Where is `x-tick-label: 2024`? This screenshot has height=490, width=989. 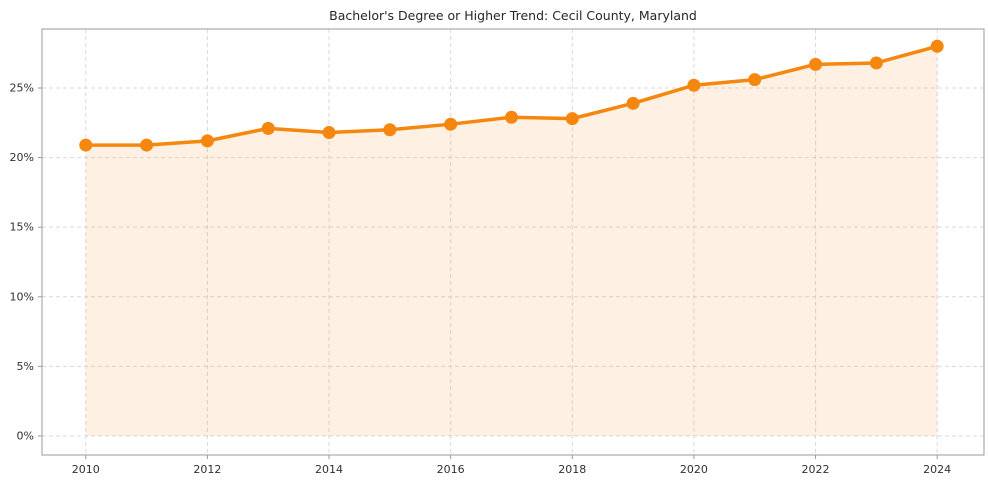
x-tick-label: 2024 is located at coordinates (937, 469).